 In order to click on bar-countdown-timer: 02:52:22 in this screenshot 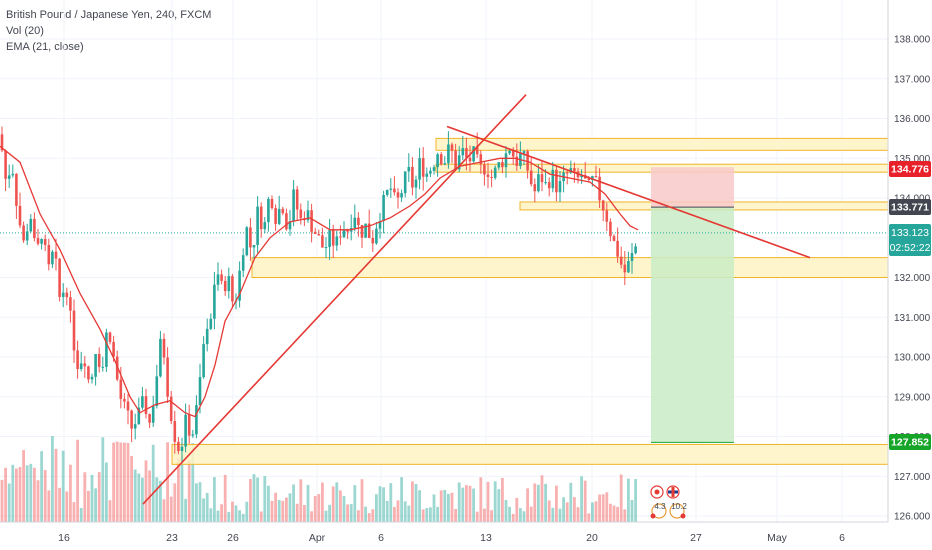, I will do `click(910, 248)`.